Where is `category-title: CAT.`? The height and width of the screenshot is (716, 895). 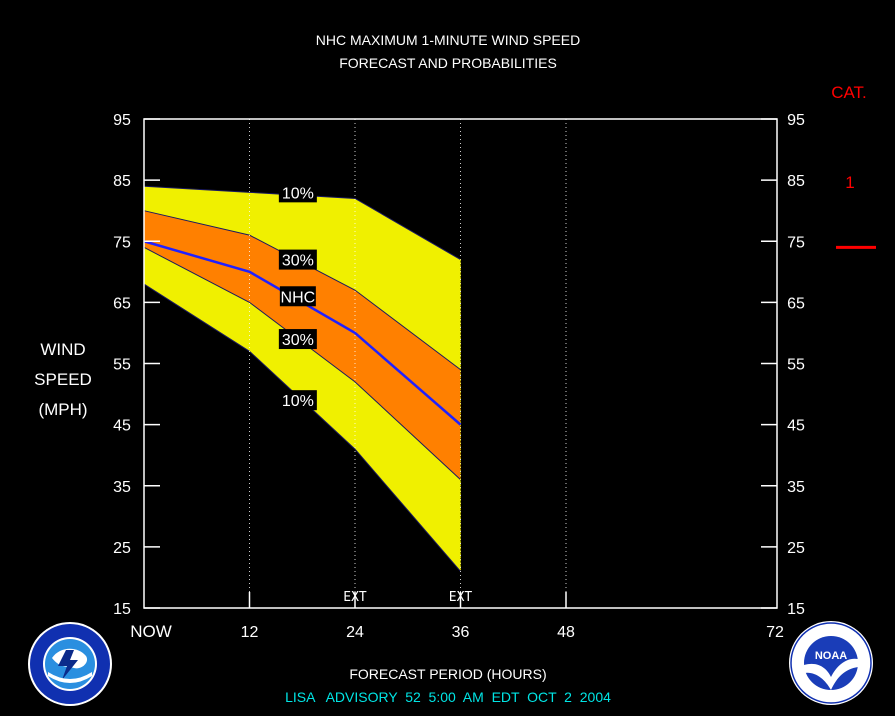 category-title: CAT. is located at coordinates (849, 92).